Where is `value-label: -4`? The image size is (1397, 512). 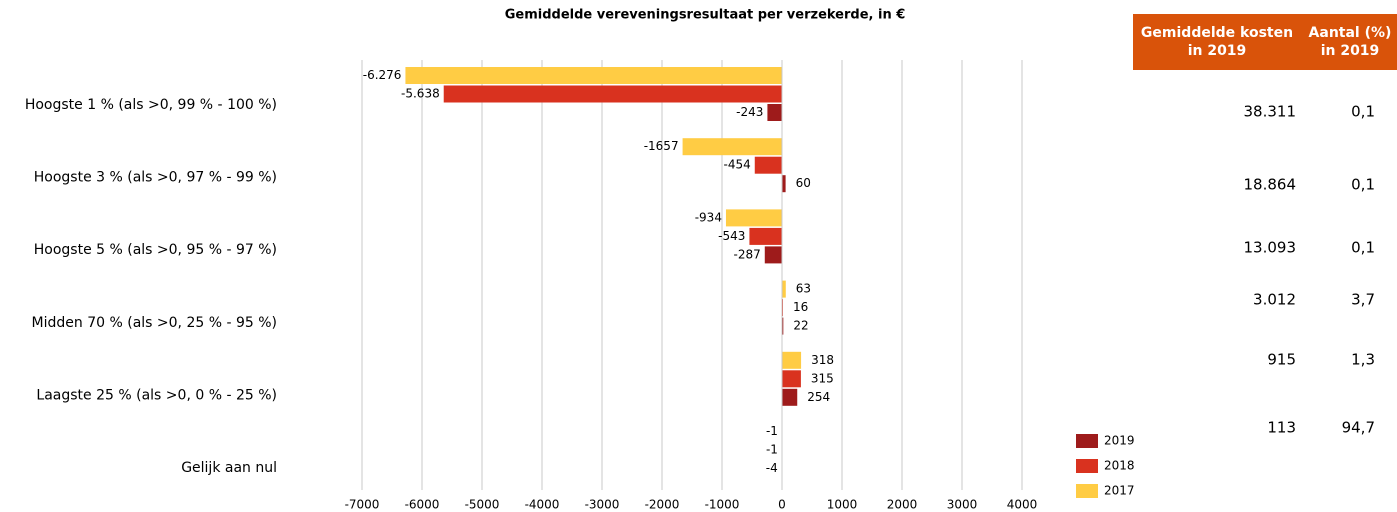
value-label: -4 is located at coordinates (772, 468).